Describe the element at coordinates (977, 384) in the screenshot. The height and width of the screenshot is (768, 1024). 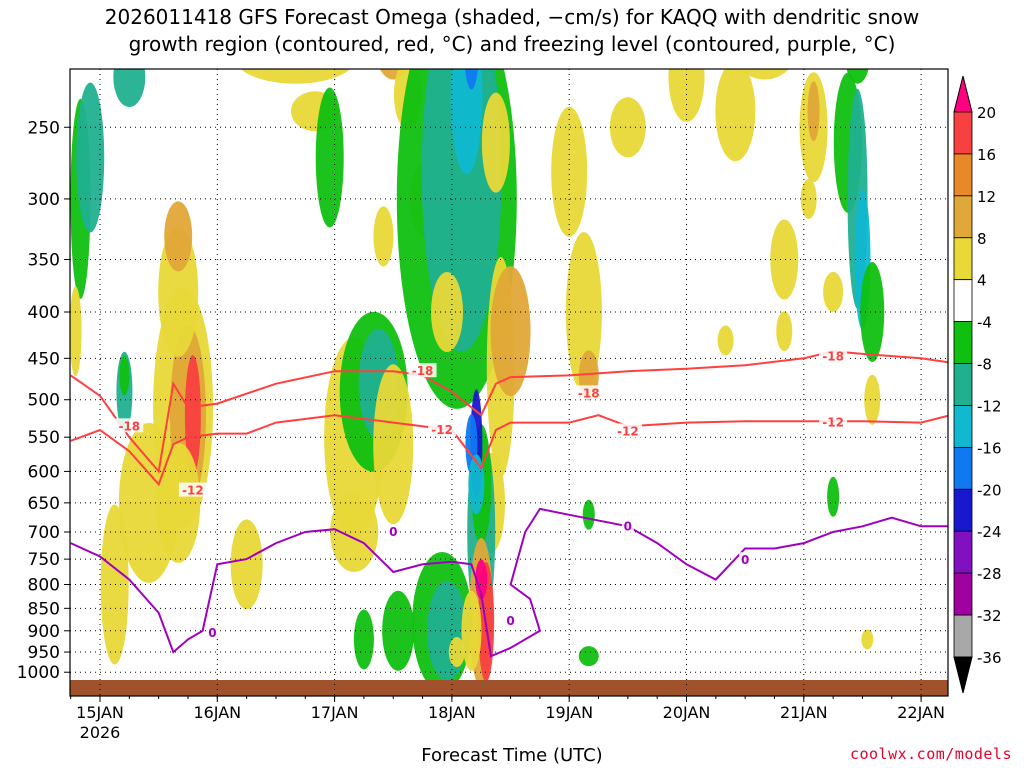
I see `colorbar: 20 16 12 8 4 -4 -8 -12 -16 -20 -24 -28 -32 -36` at that location.